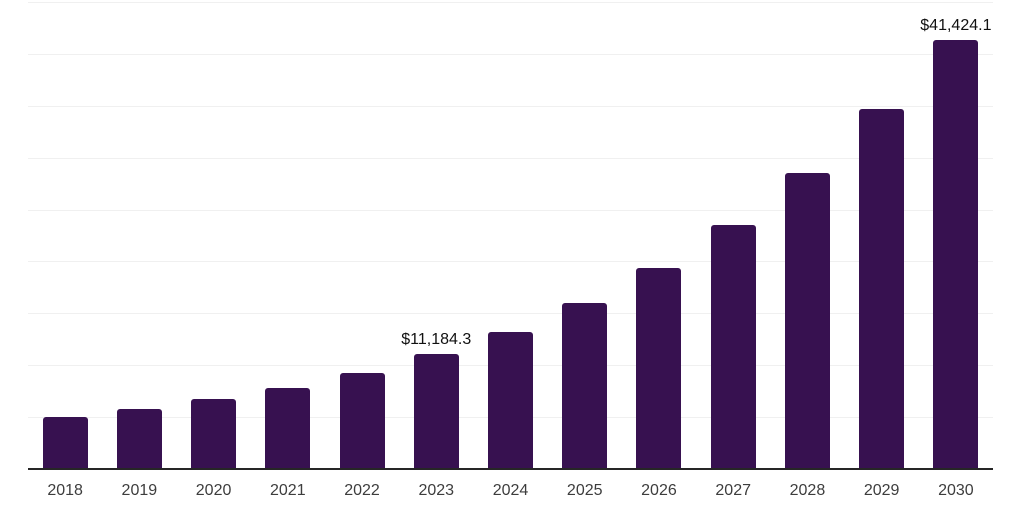 The height and width of the screenshot is (512, 1024). Describe the element at coordinates (436, 411) in the screenshot. I see `bar-2023` at that location.